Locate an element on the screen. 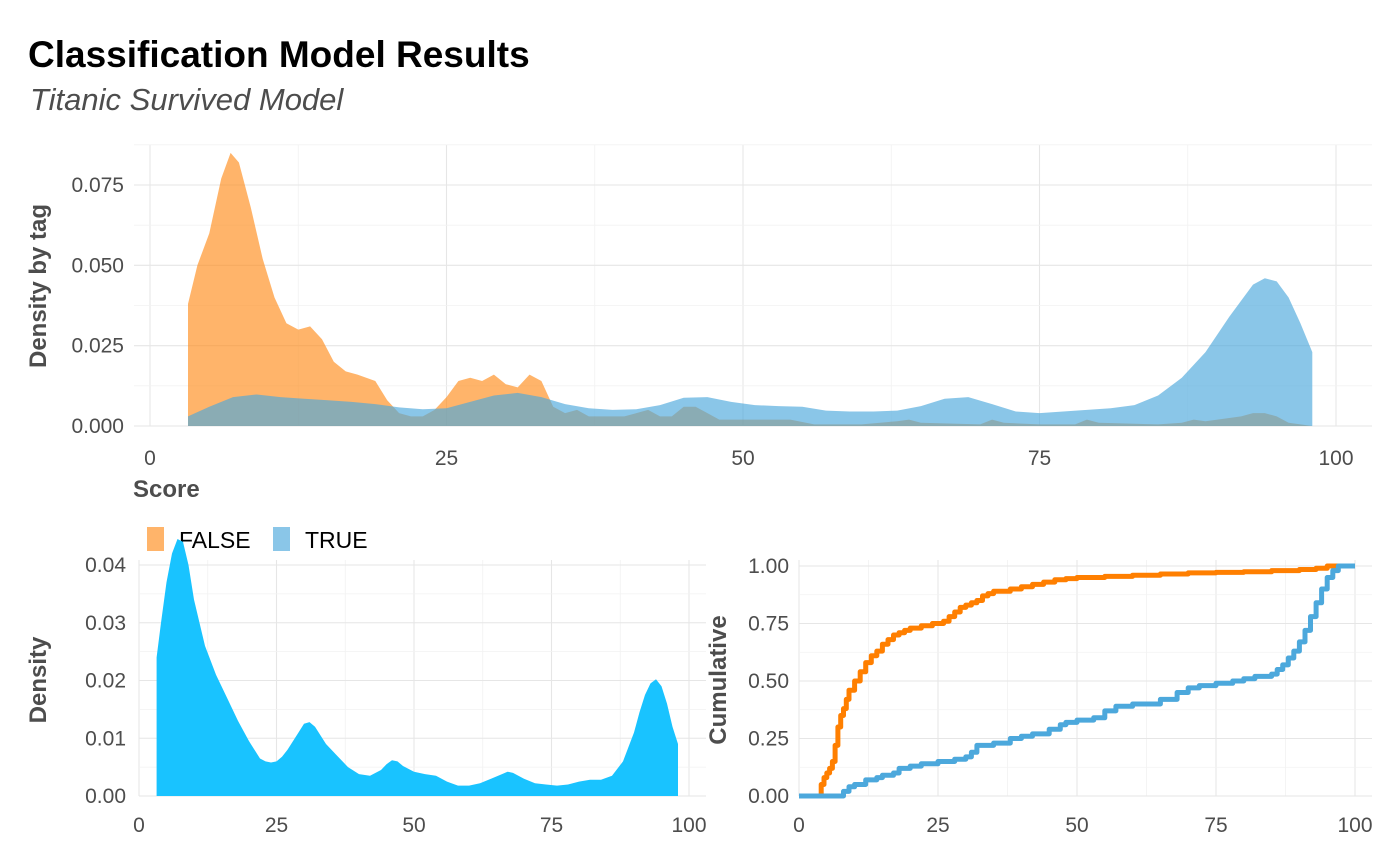 Image resolution: width=1400 pixels, height=866 pixels. cumulative-line-false is located at coordinates (1077, 681).